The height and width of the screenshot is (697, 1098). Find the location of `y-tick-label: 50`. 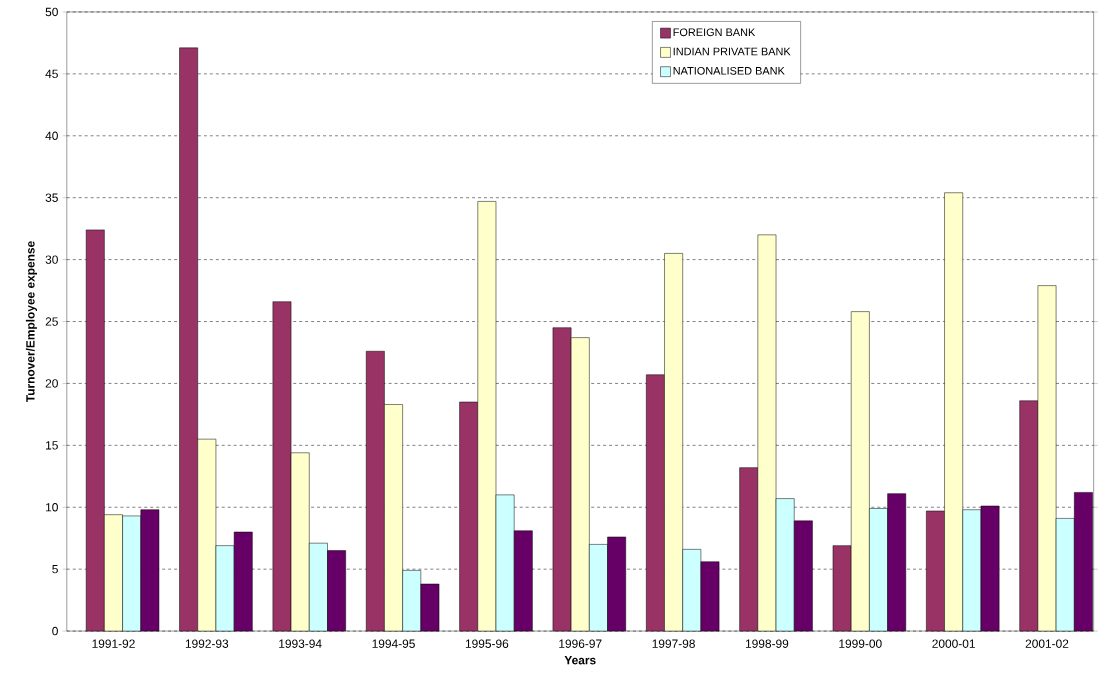

y-tick-label: 50 is located at coordinates (51, 12).